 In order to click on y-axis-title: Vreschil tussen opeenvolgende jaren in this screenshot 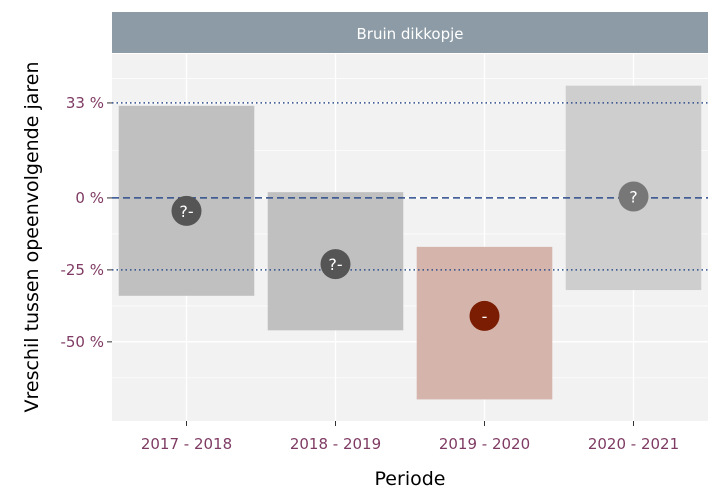, I will do `click(32, 236)`.